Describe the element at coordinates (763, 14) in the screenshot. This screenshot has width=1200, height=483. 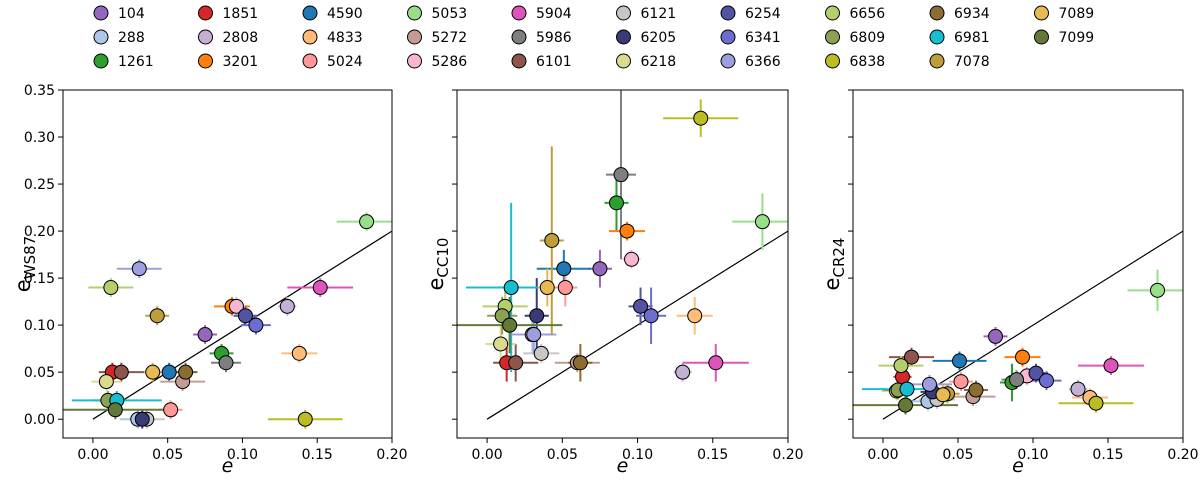
I see `legend-label: 6254` at that location.